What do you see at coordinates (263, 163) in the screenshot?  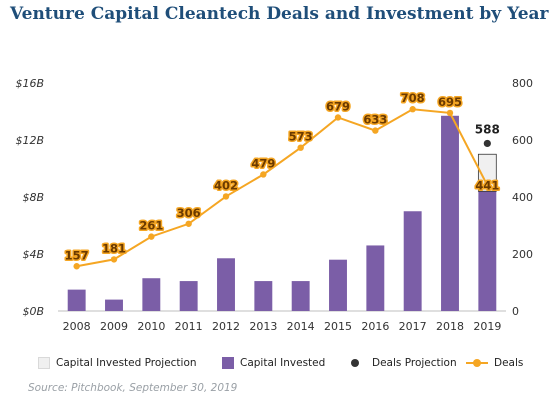 I see `deals-data-label: 479` at bounding box center [263, 163].